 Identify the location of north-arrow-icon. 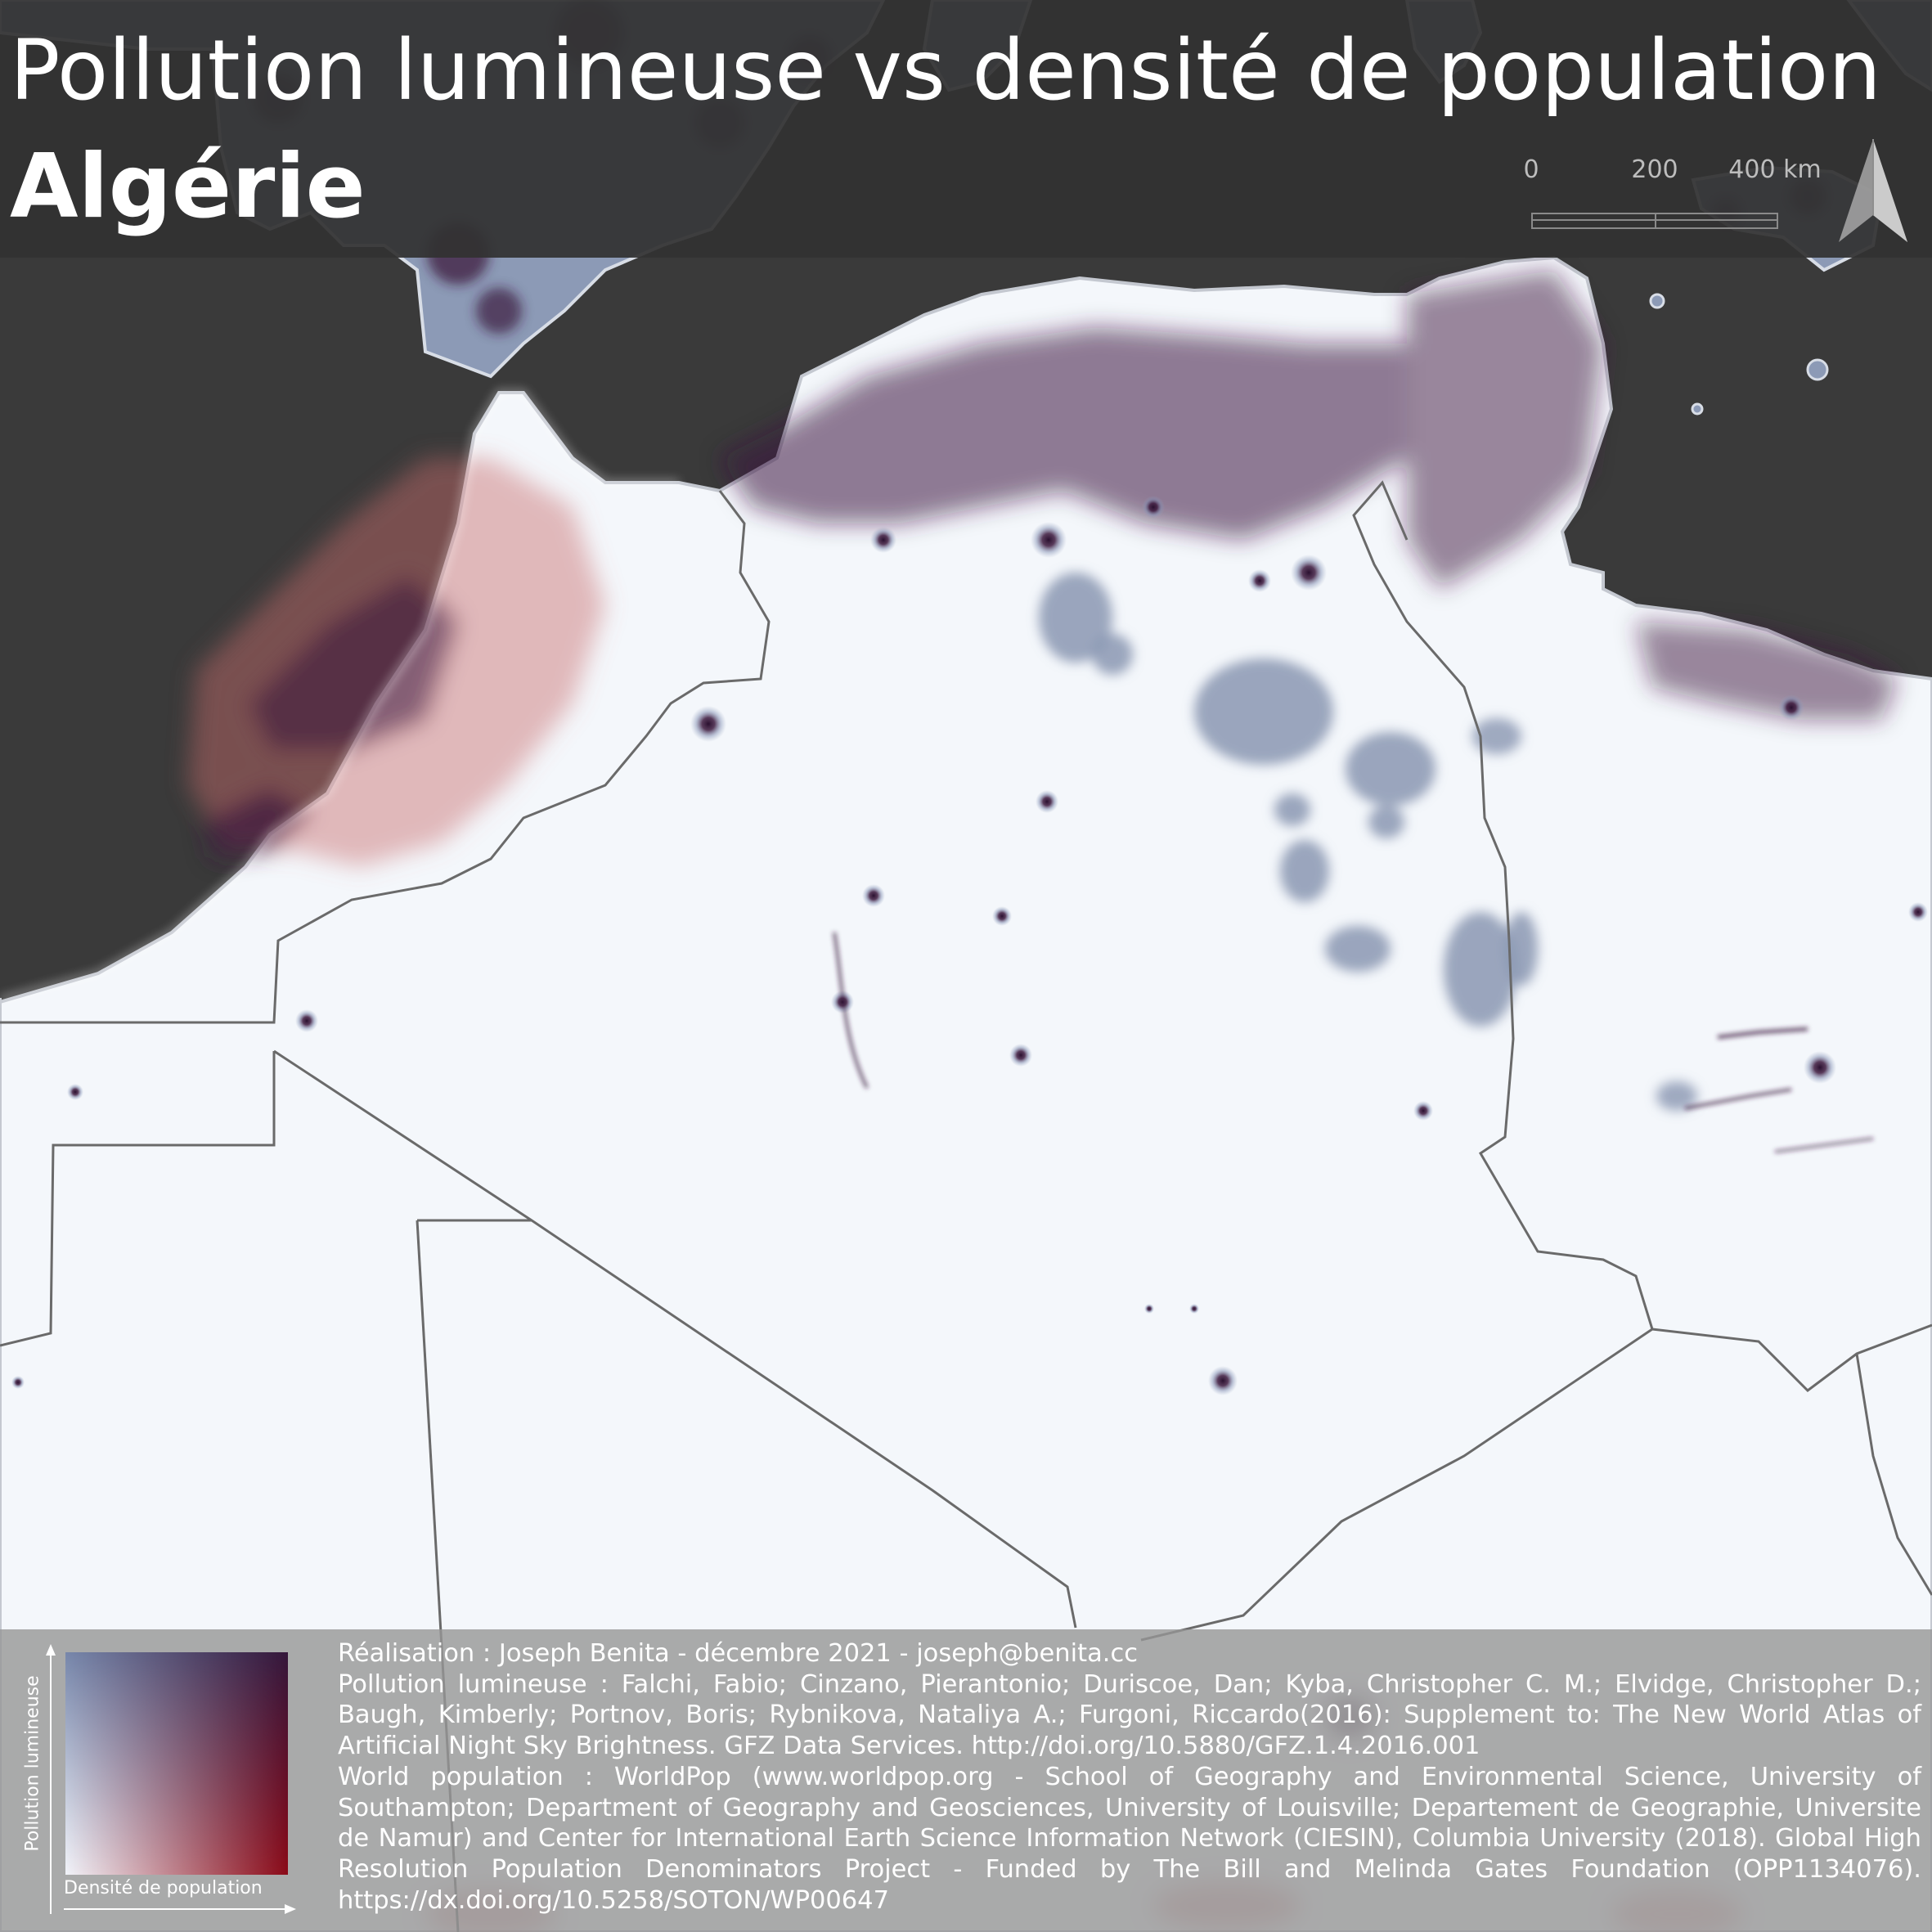
(1873, 191).